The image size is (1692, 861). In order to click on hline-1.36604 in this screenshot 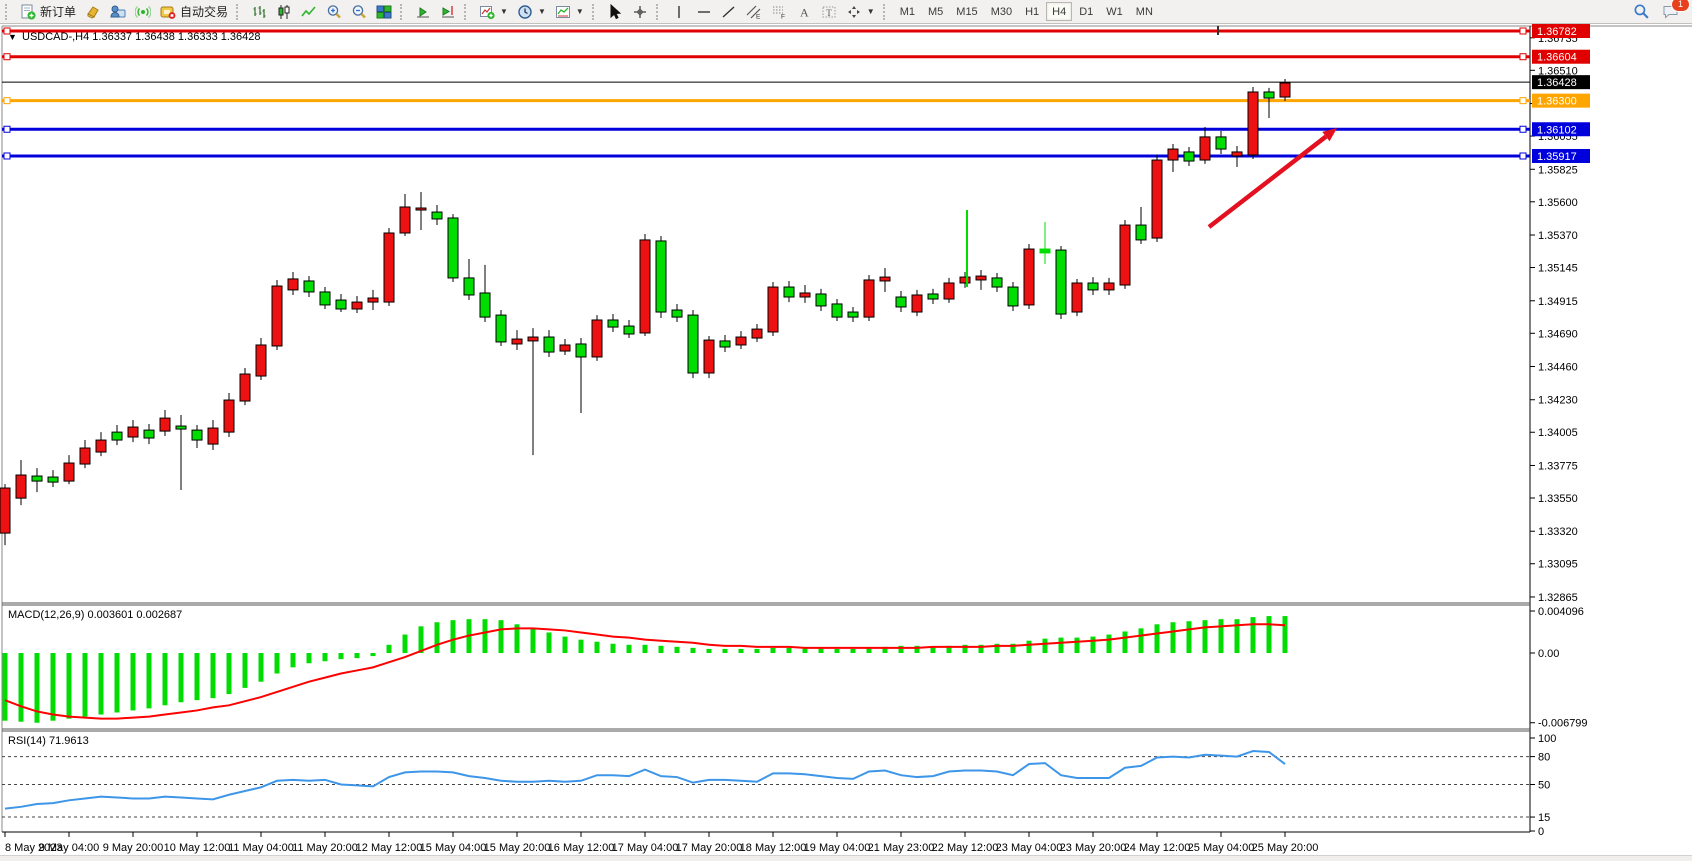, I will do `click(766, 57)`.